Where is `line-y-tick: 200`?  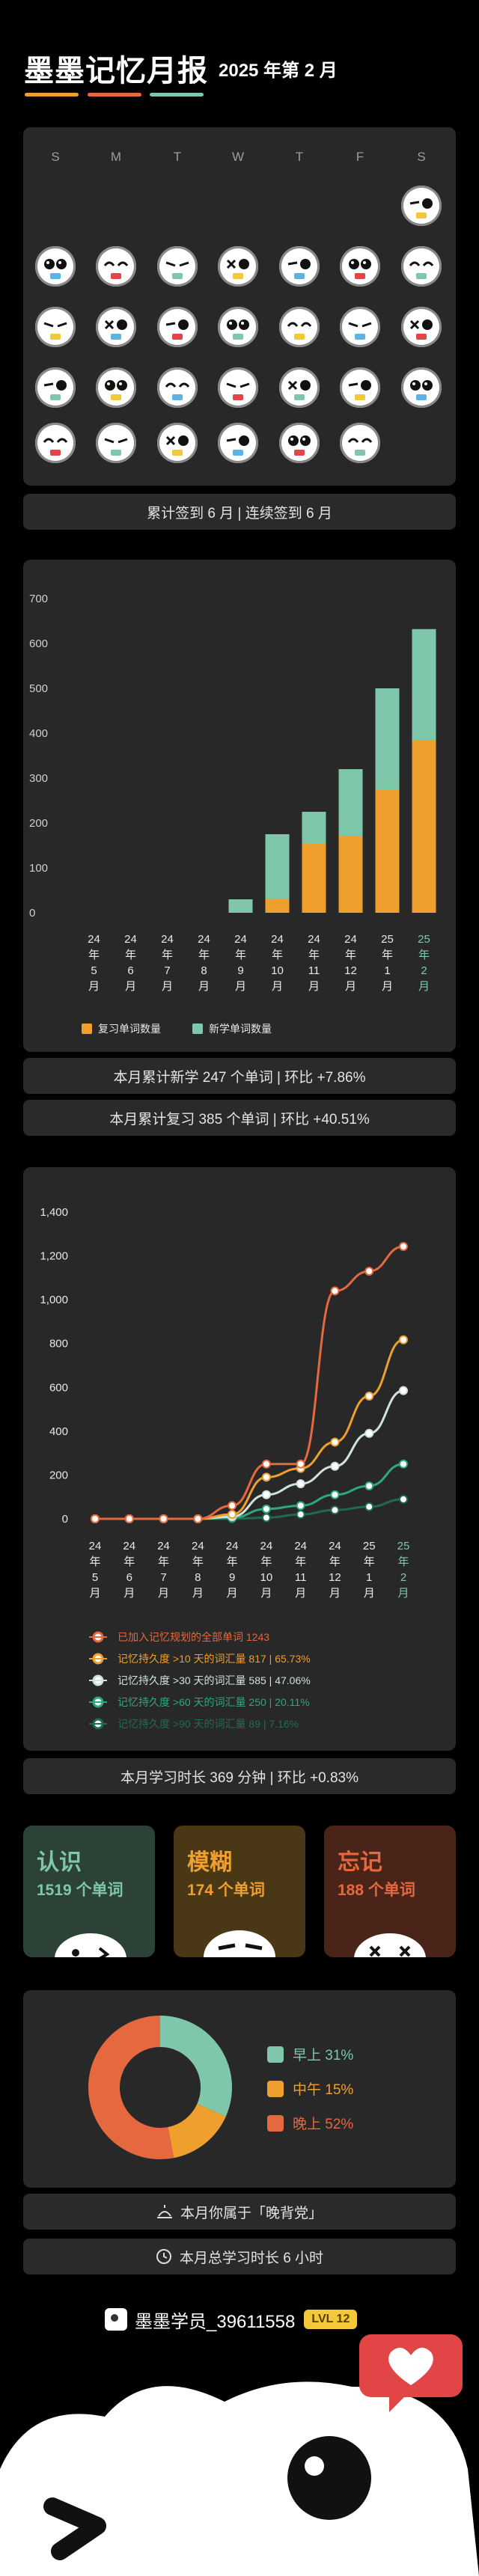 line-y-tick: 200 is located at coordinates (58, 1475).